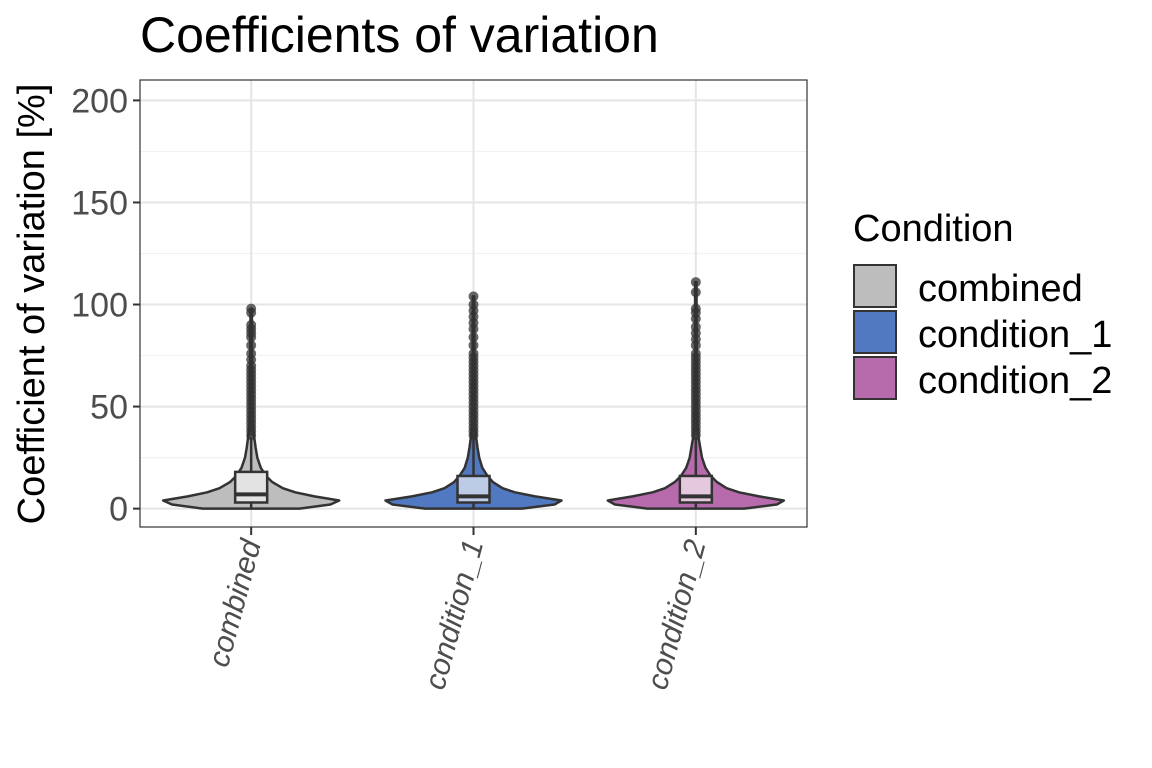  What do you see at coordinates (251, 406) in the screenshot?
I see `violin-group-combined` at bounding box center [251, 406].